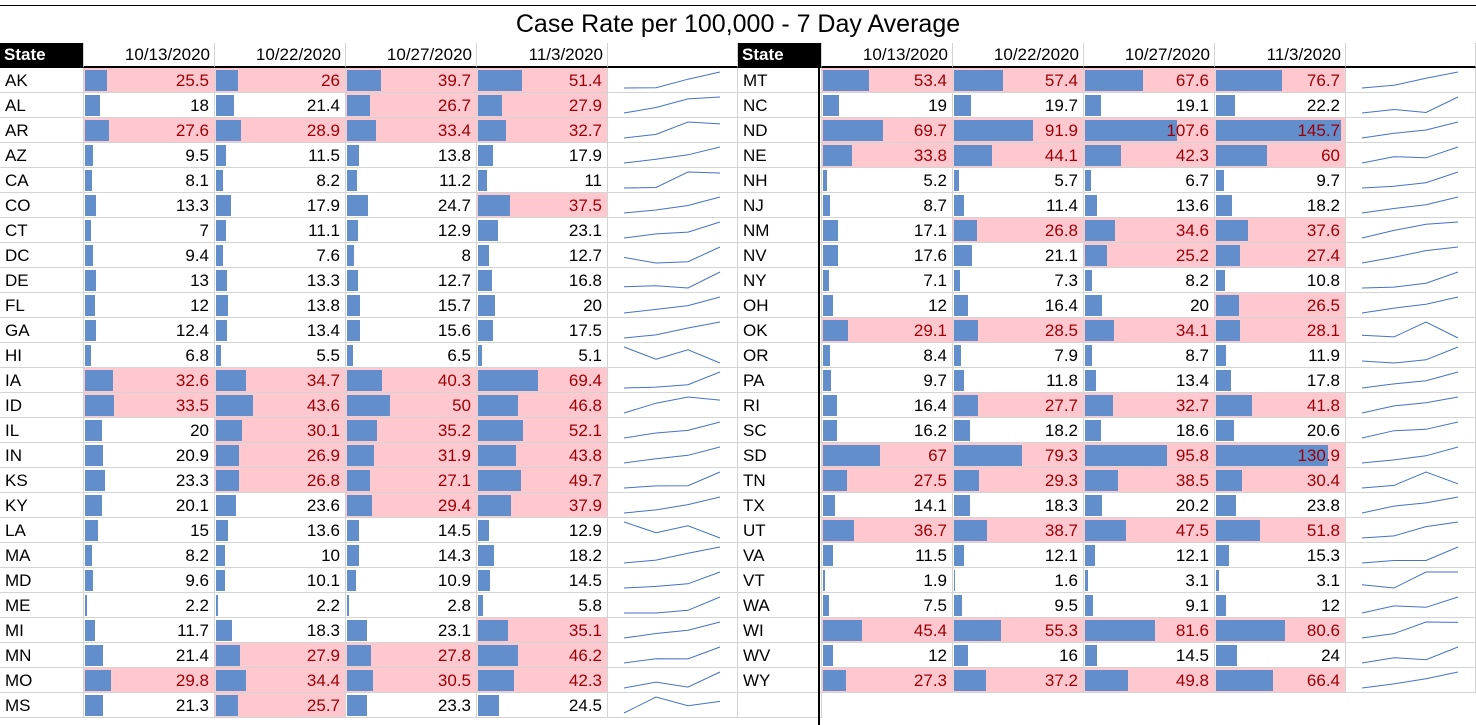 This screenshot has height=725, width=1476. What do you see at coordinates (887, 155) in the screenshot?
I see `value-cell: 33.8` at bounding box center [887, 155].